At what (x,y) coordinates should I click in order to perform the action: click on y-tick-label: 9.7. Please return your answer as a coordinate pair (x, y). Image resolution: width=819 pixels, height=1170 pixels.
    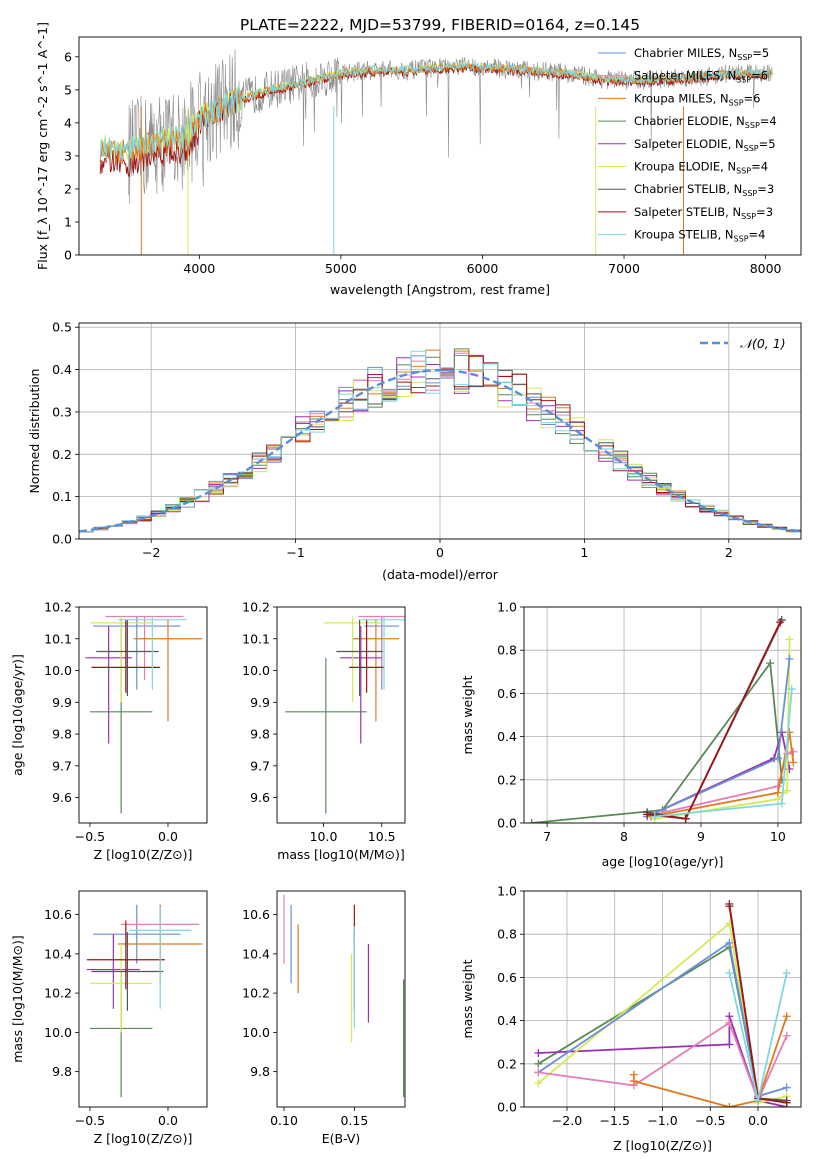
    Looking at the image, I should click on (62, 765).